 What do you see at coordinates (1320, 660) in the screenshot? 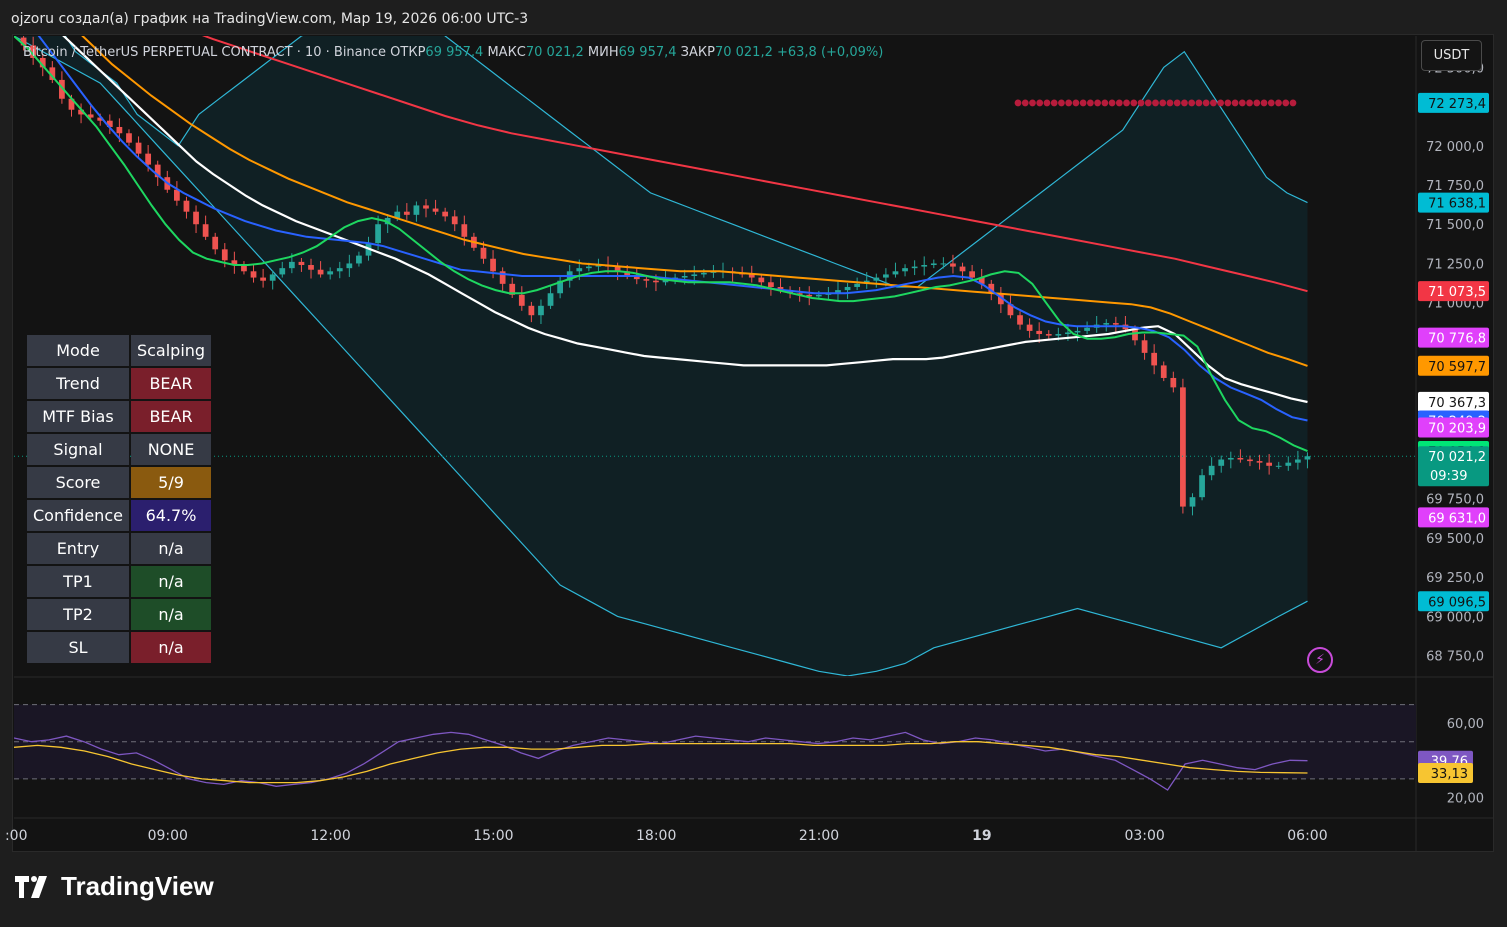
I see `lightning-icon: ⚡` at bounding box center [1320, 660].